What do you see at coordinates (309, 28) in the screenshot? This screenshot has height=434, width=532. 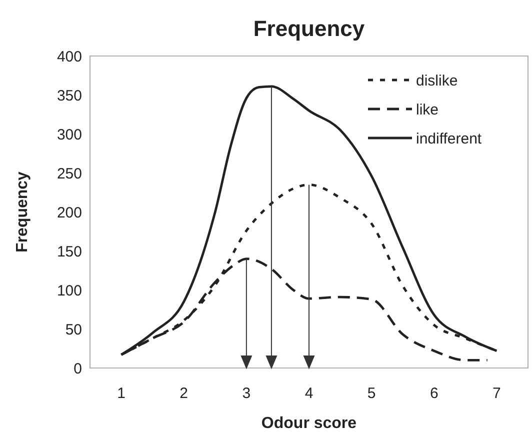 I see `chart-title: Frequency` at bounding box center [309, 28].